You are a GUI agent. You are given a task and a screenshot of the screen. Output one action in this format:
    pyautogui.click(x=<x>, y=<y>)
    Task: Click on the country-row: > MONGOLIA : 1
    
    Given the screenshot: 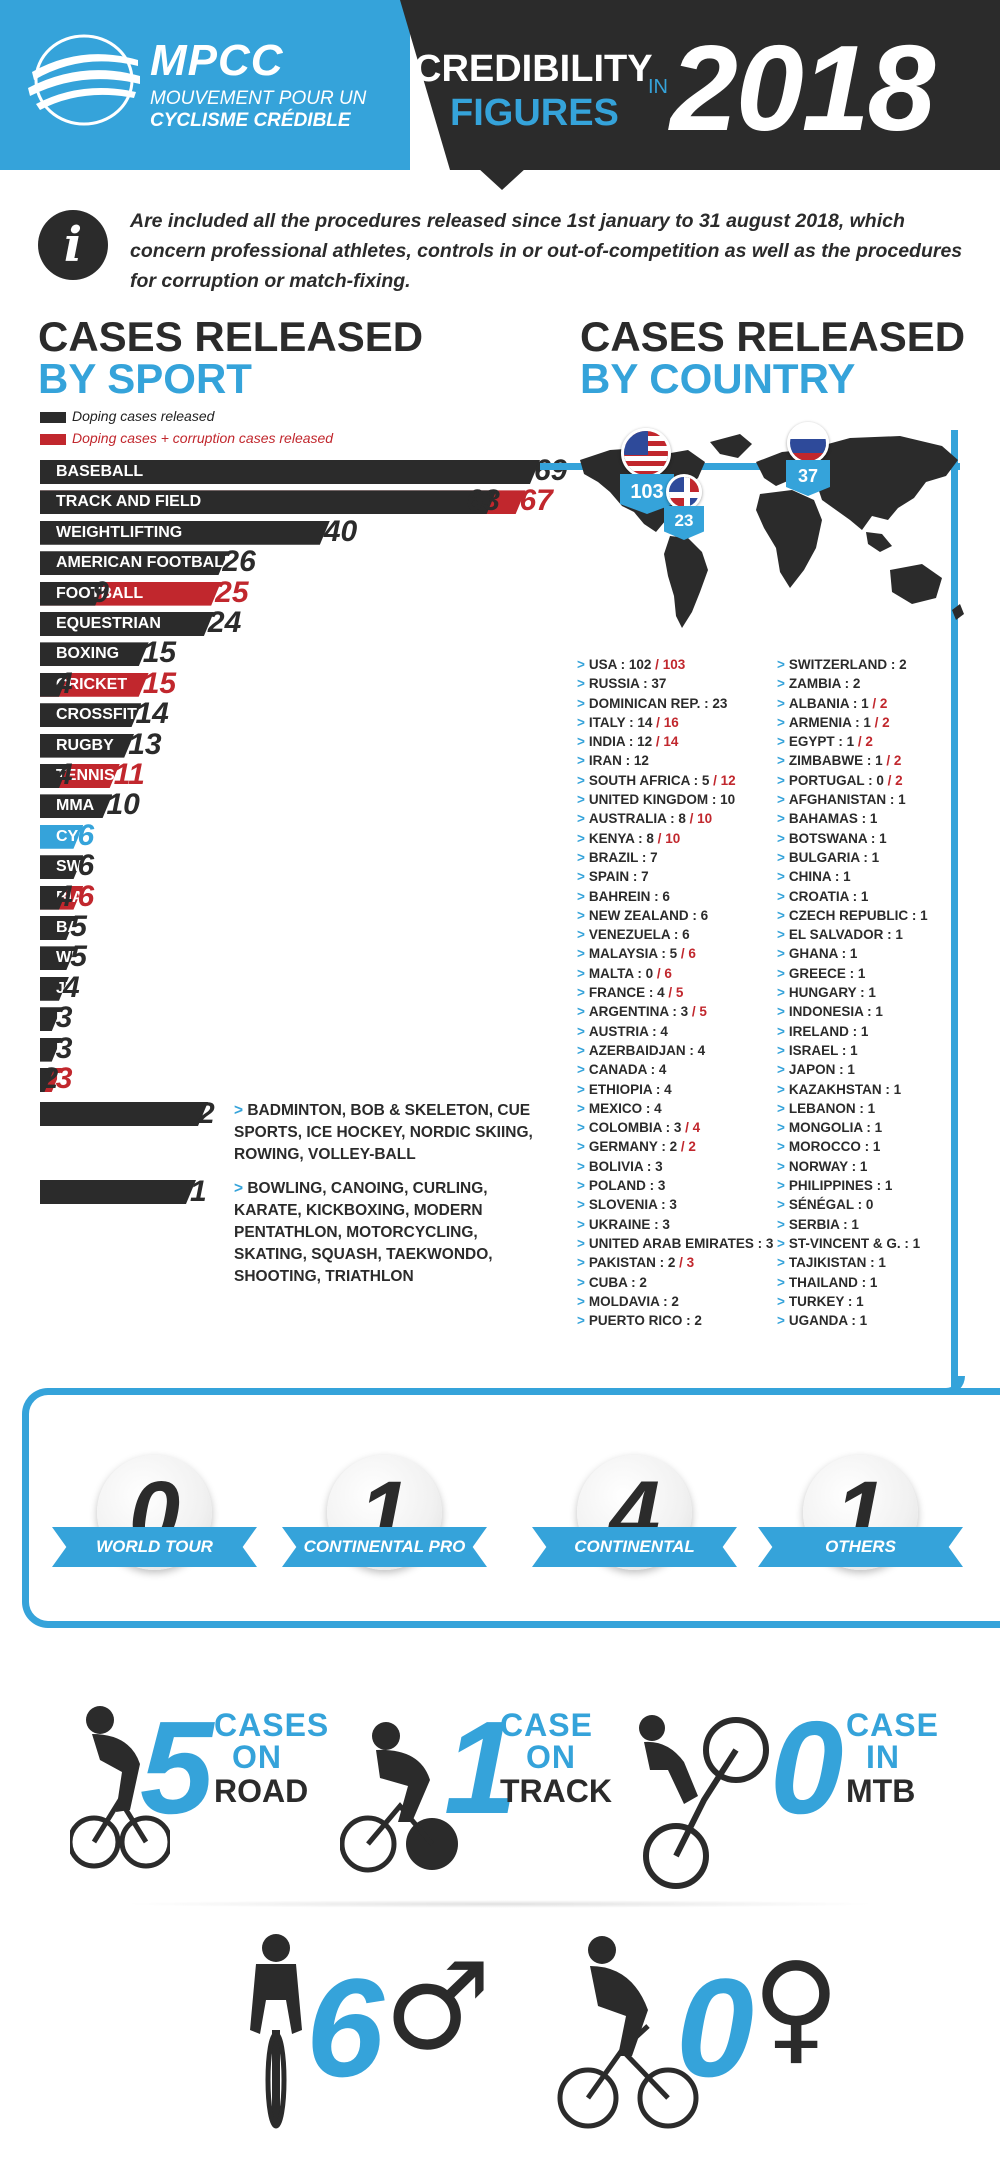 What is the action you would take?
    pyautogui.click(x=852, y=1127)
    